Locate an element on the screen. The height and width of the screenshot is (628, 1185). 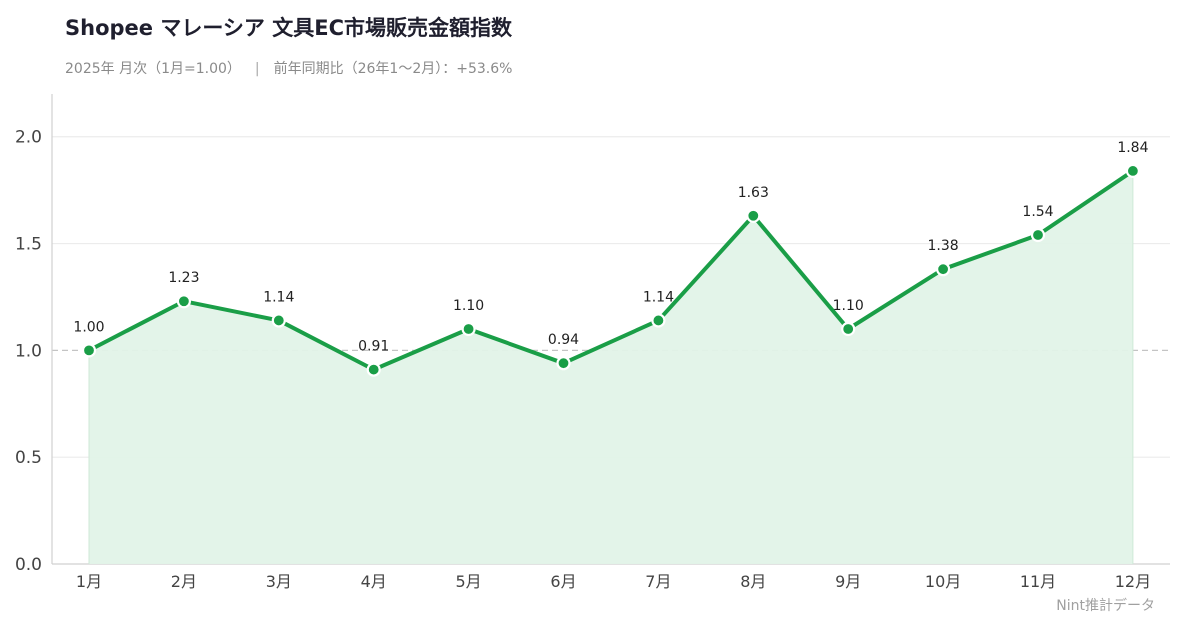
x-tick-label: 8月 is located at coordinates (753, 581).